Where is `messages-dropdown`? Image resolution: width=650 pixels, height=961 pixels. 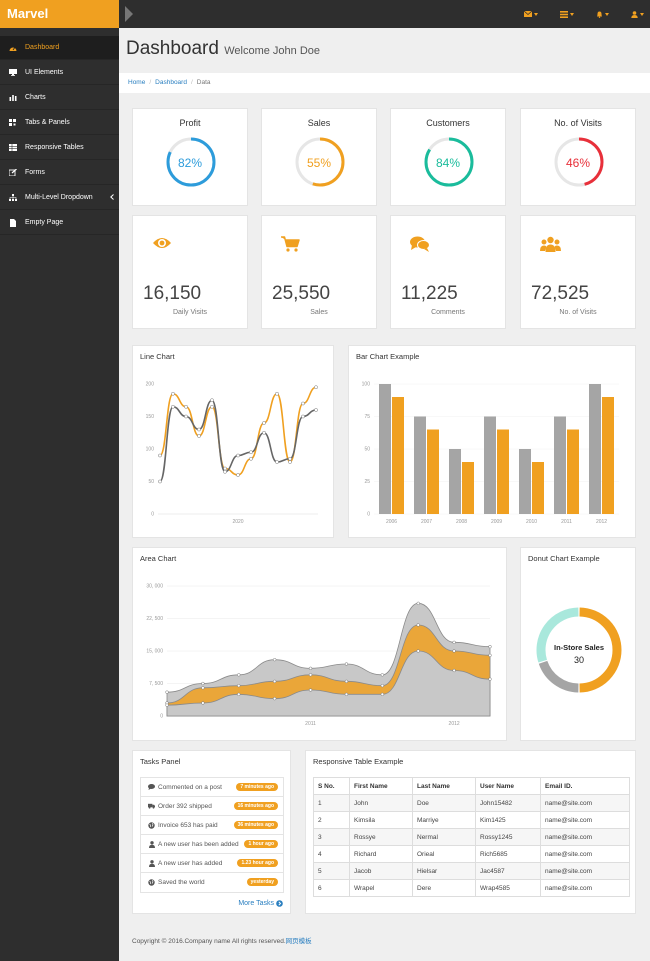 messages-dropdown is located at coordinates (531, 14).